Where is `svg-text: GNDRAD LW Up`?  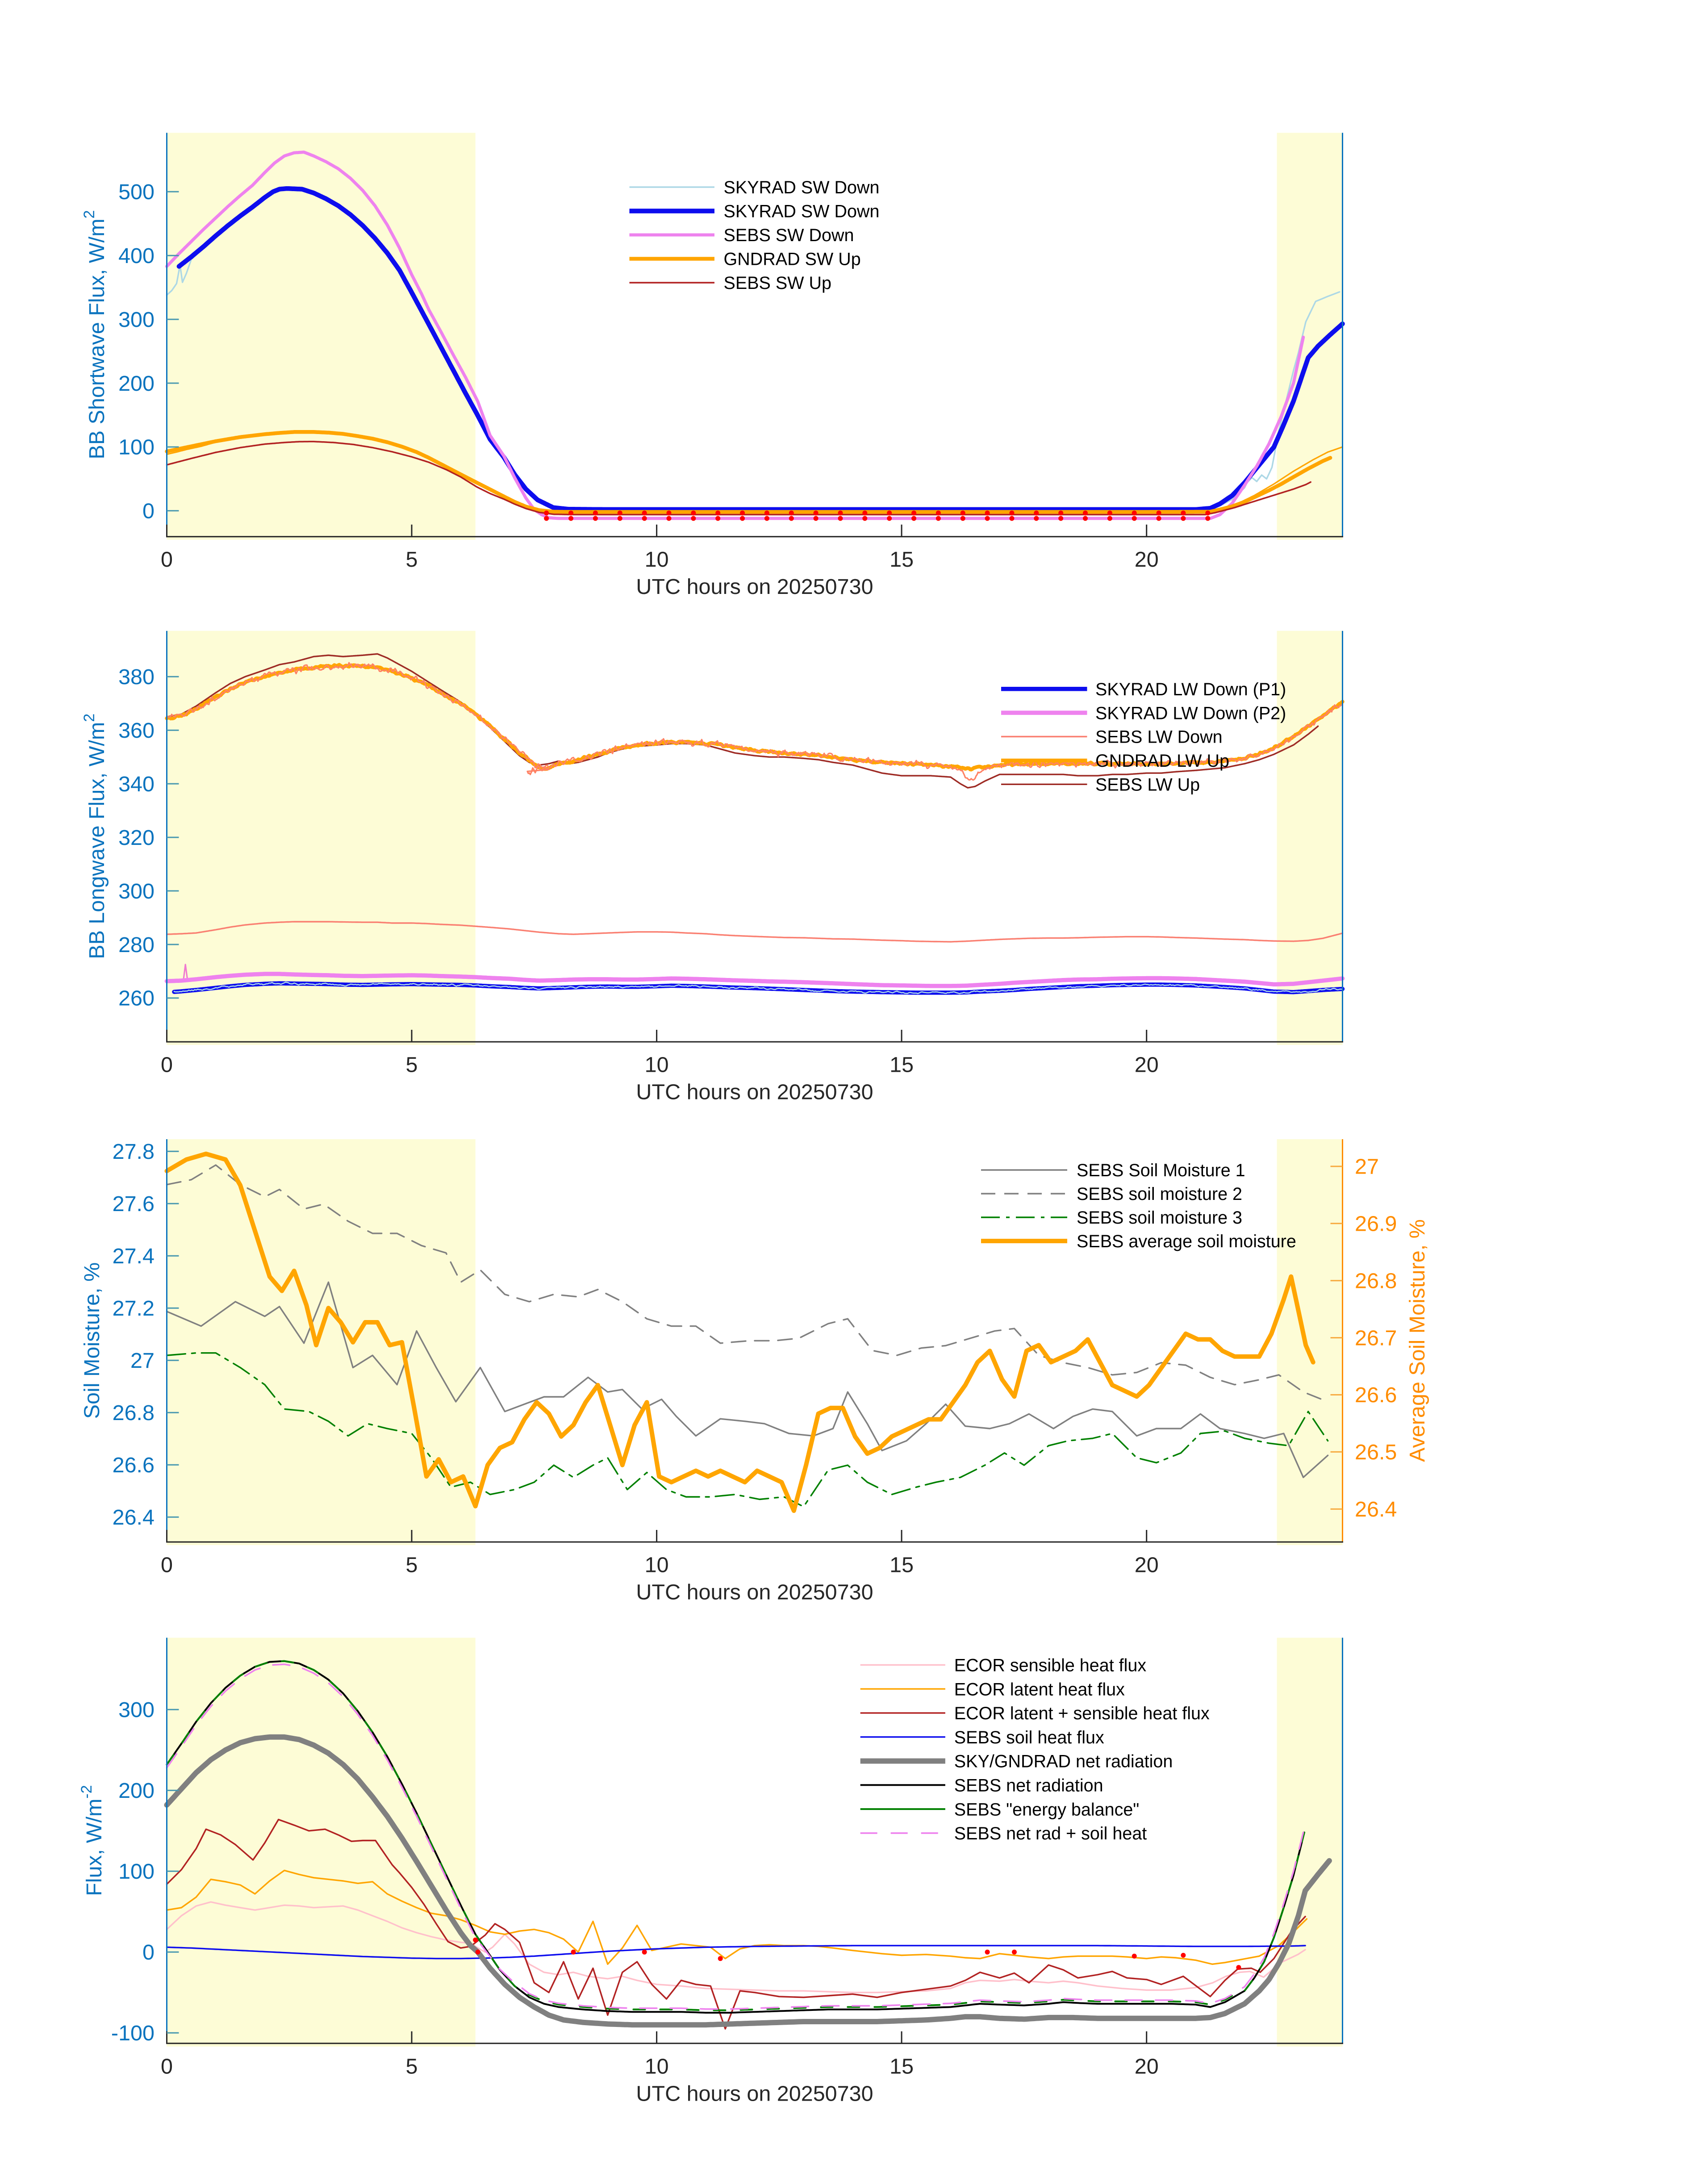 svg-text: GNDRAD LW Up is located at coordinates (1162, 761).